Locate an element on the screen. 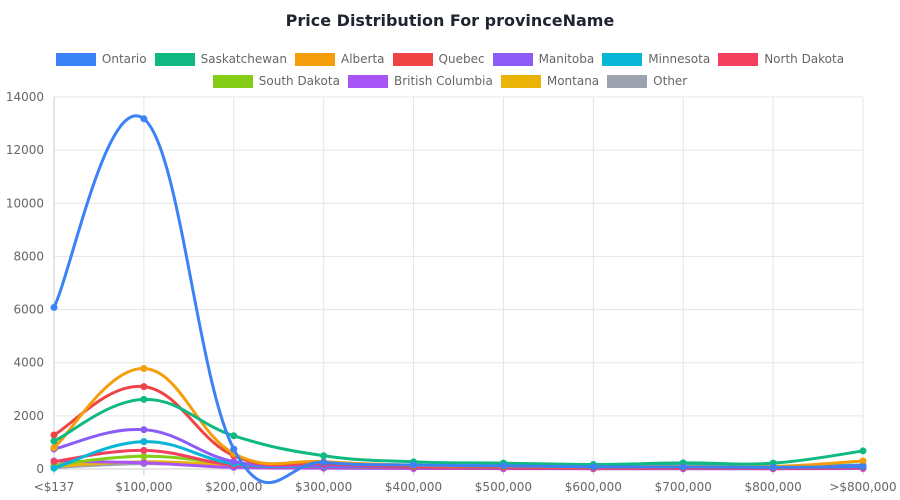 The width and height of the screenshot is (900, 500). legend-label: Minnesota is located at coordinates (679, 59).